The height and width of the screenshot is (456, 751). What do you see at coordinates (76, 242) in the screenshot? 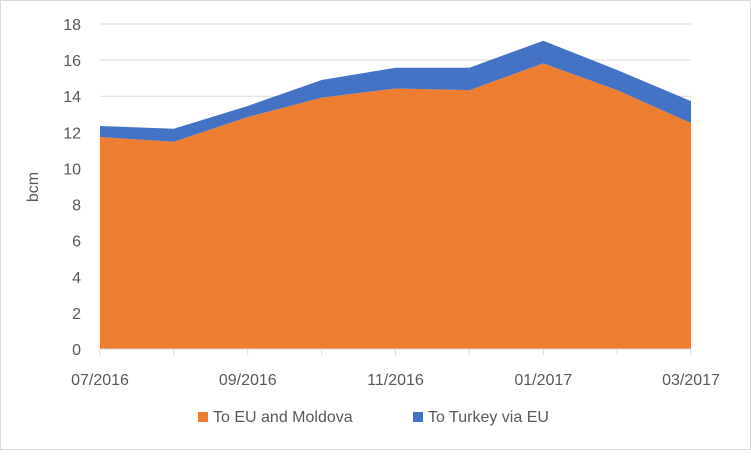
I see `y-tick-label: 6` at bounding box center [76, 242].